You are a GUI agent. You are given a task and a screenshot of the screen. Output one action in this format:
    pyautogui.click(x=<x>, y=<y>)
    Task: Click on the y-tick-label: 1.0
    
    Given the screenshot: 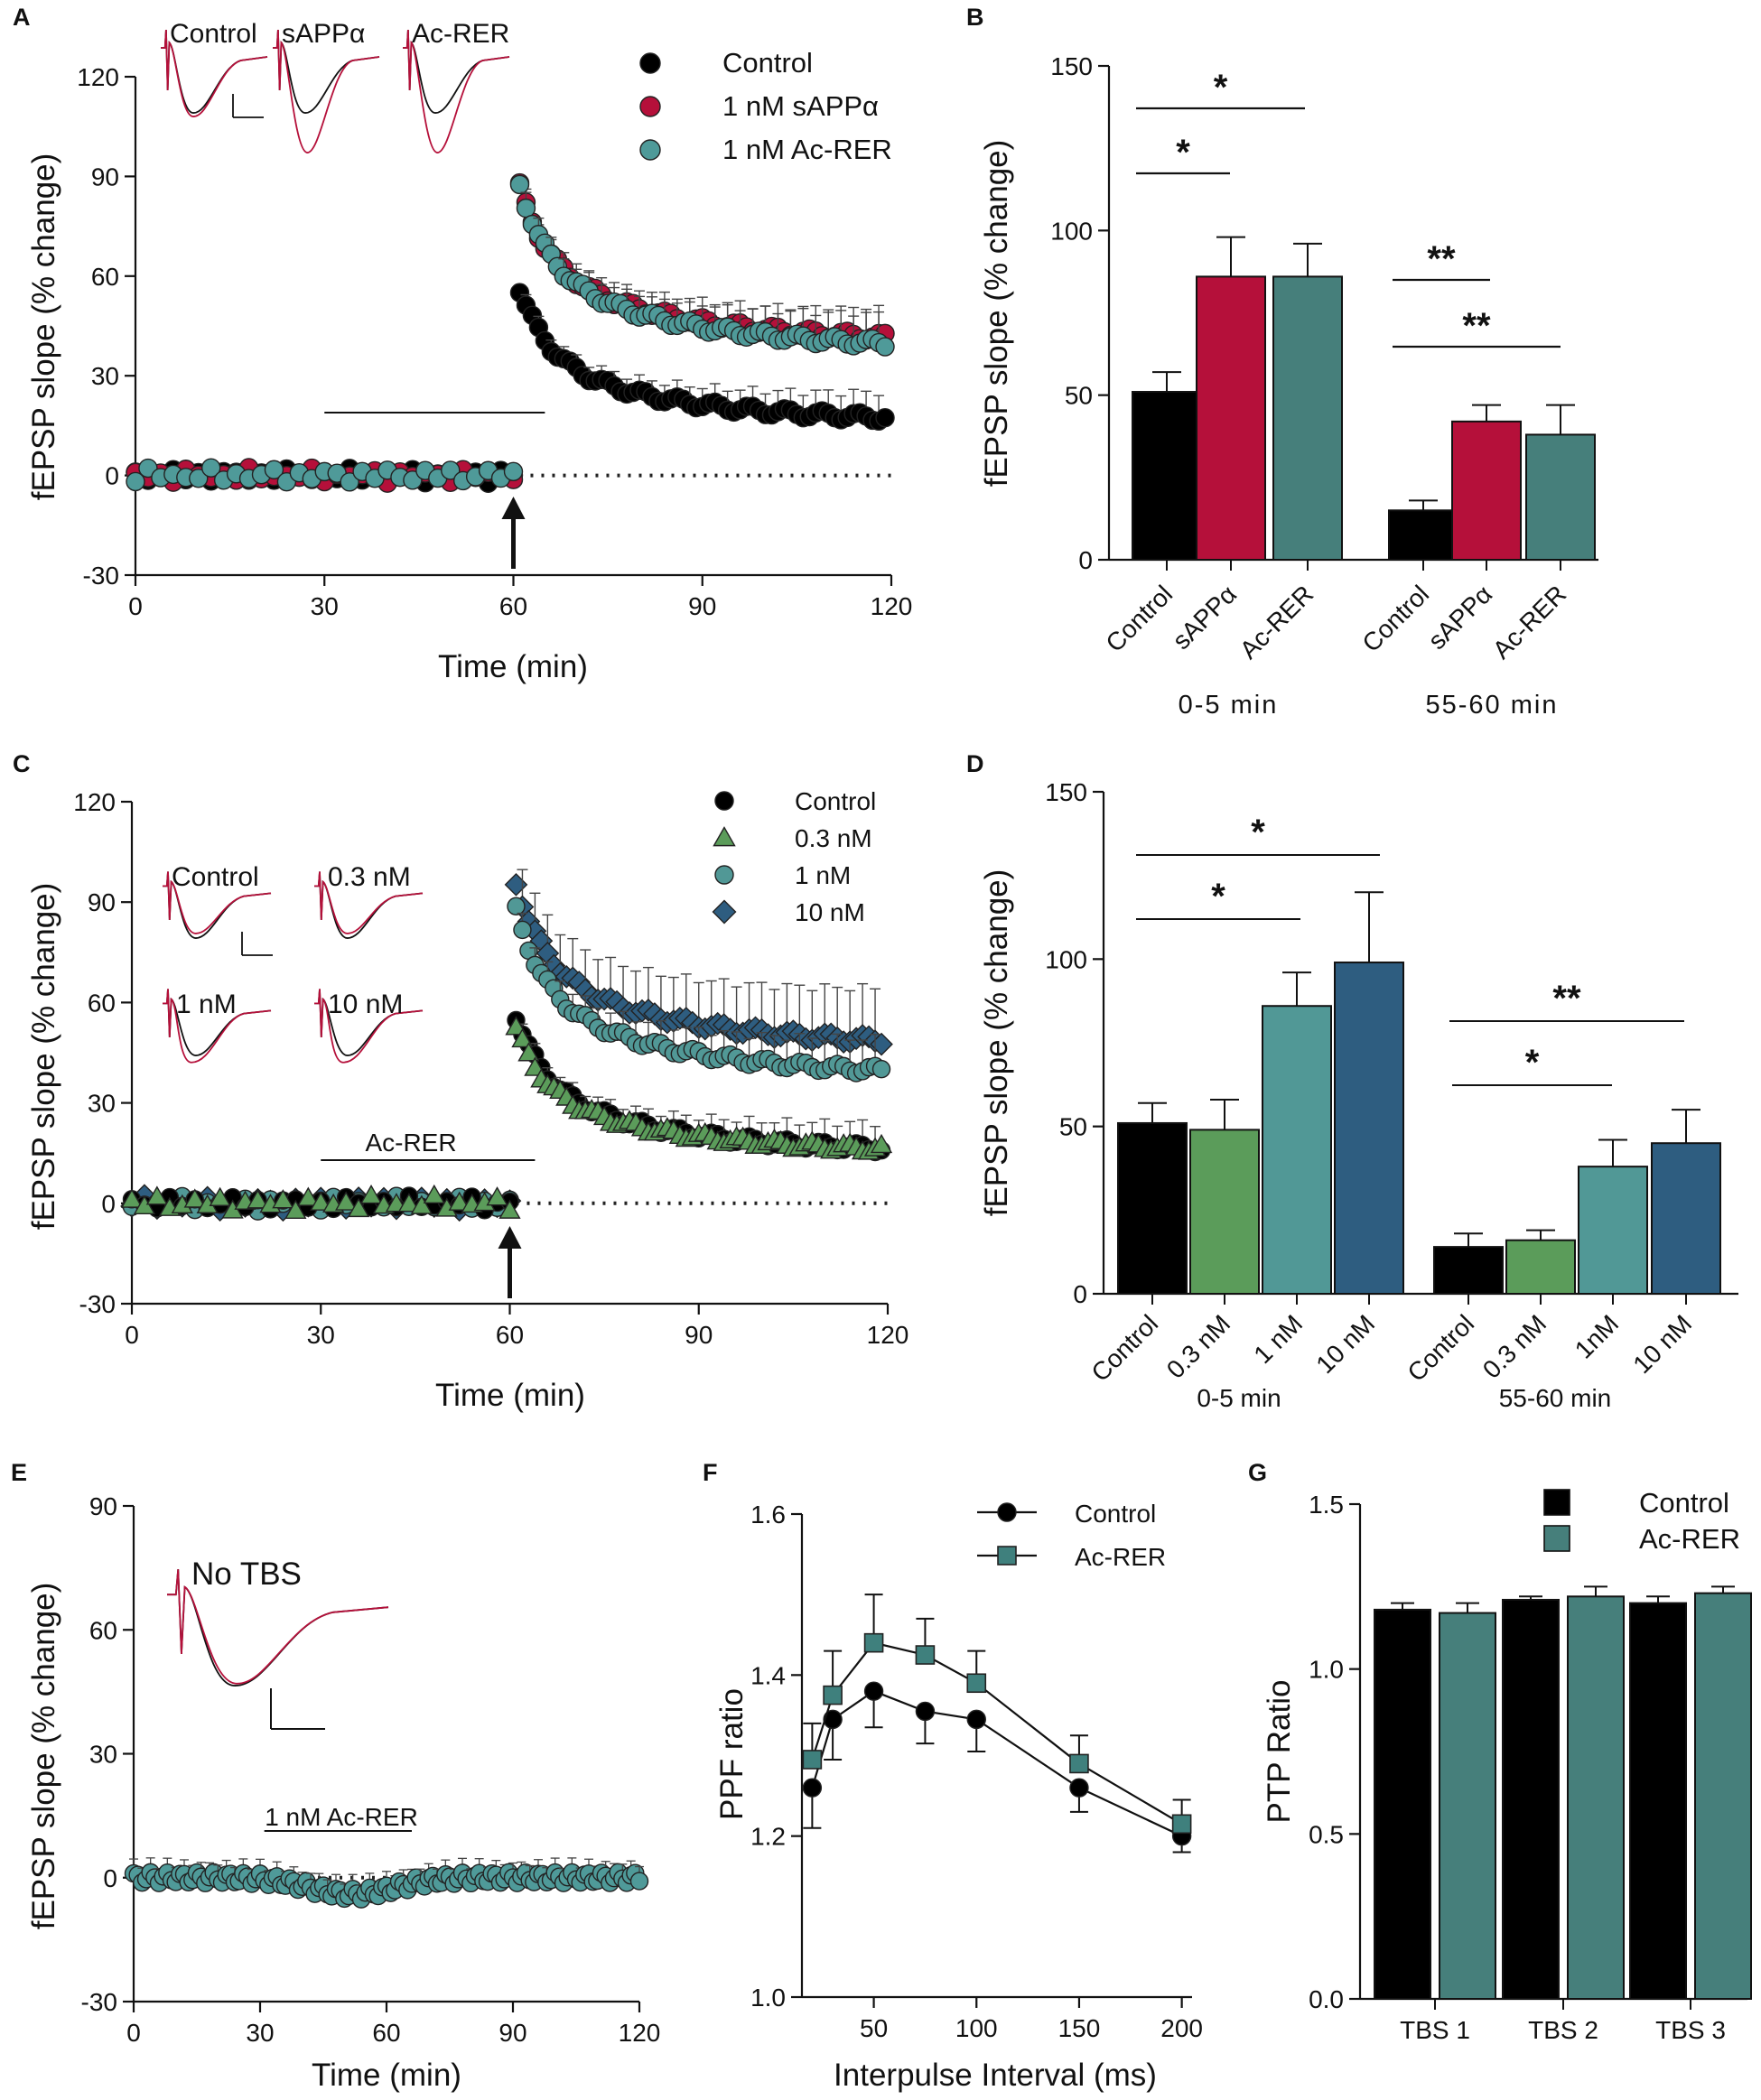 What is the action you would take?
    pyautogui.click(x=1326, y=1670)
    